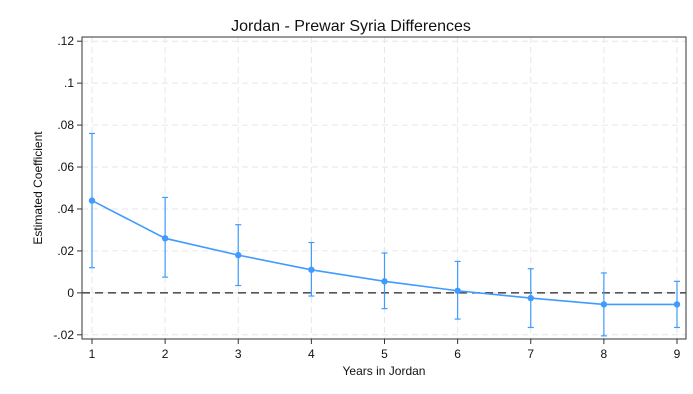  Describe the element at coordinates (38, 188) in the screenshot. I see `y-axis-label: Estimated Coefficient` at that location.